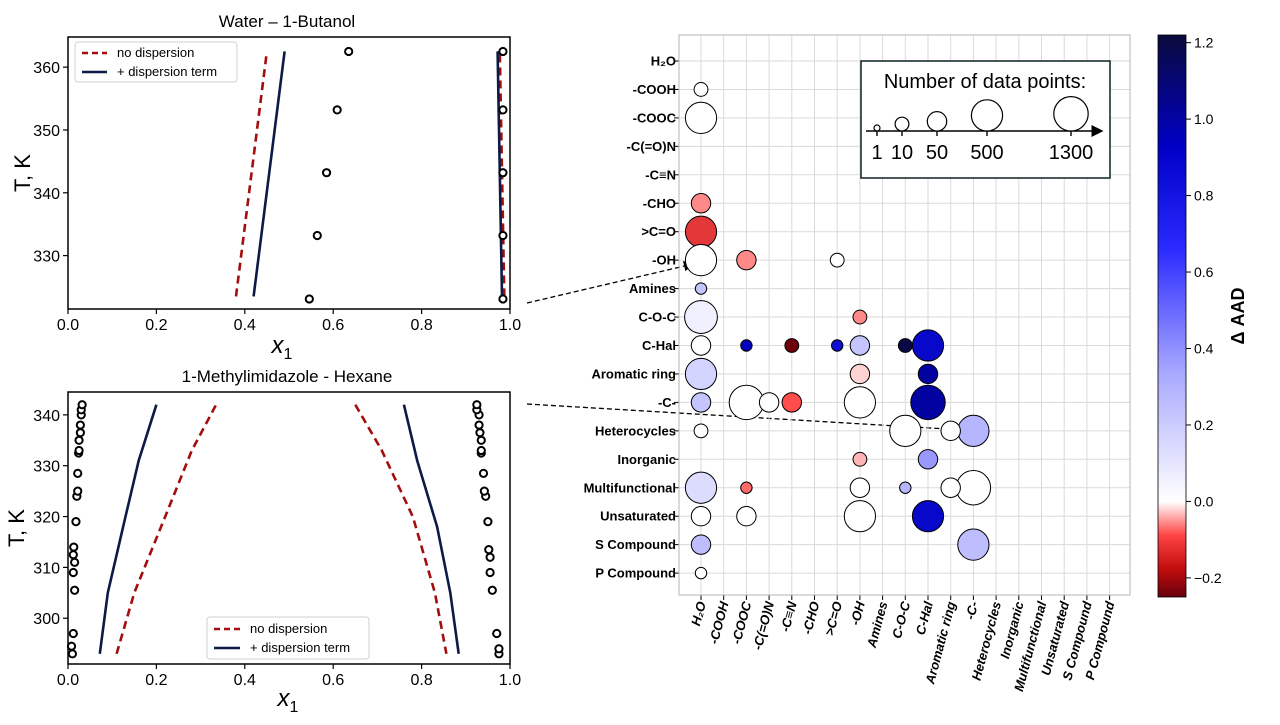 The height and width of the screenshot is (725, 1280). Describe the element at coordinates (985, 82) in the screenshot. I see `size-legend-title: Number of data points:` at that location.